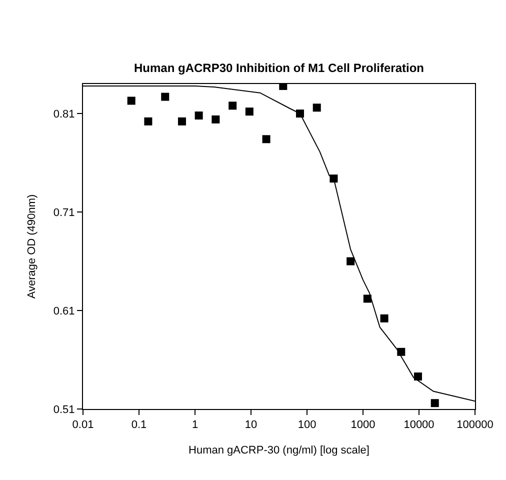 This screenshot has height=480, width=506. Describe the element at coordinates (64, 410) in the screenshot. I see `y-tick-label: 0.51` at that location.